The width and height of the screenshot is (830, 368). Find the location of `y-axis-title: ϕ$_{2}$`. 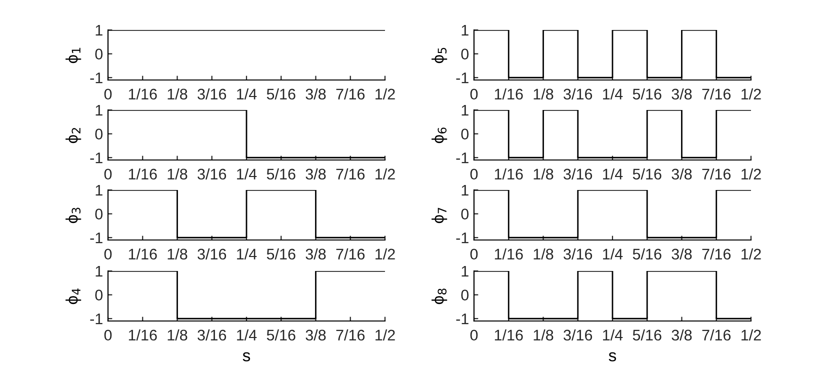

y-axis-title: ϕ$_{2}$ is located at coordinates (74, 136).